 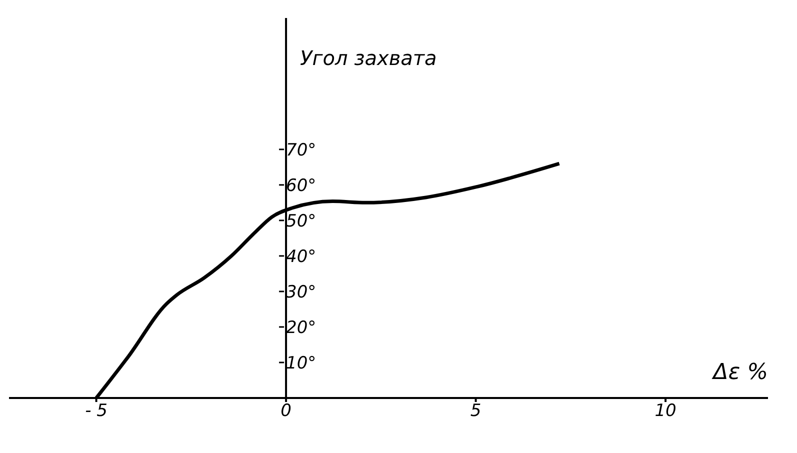 I want to click on y-tick-label: 20°, so click(x=301, y=328).